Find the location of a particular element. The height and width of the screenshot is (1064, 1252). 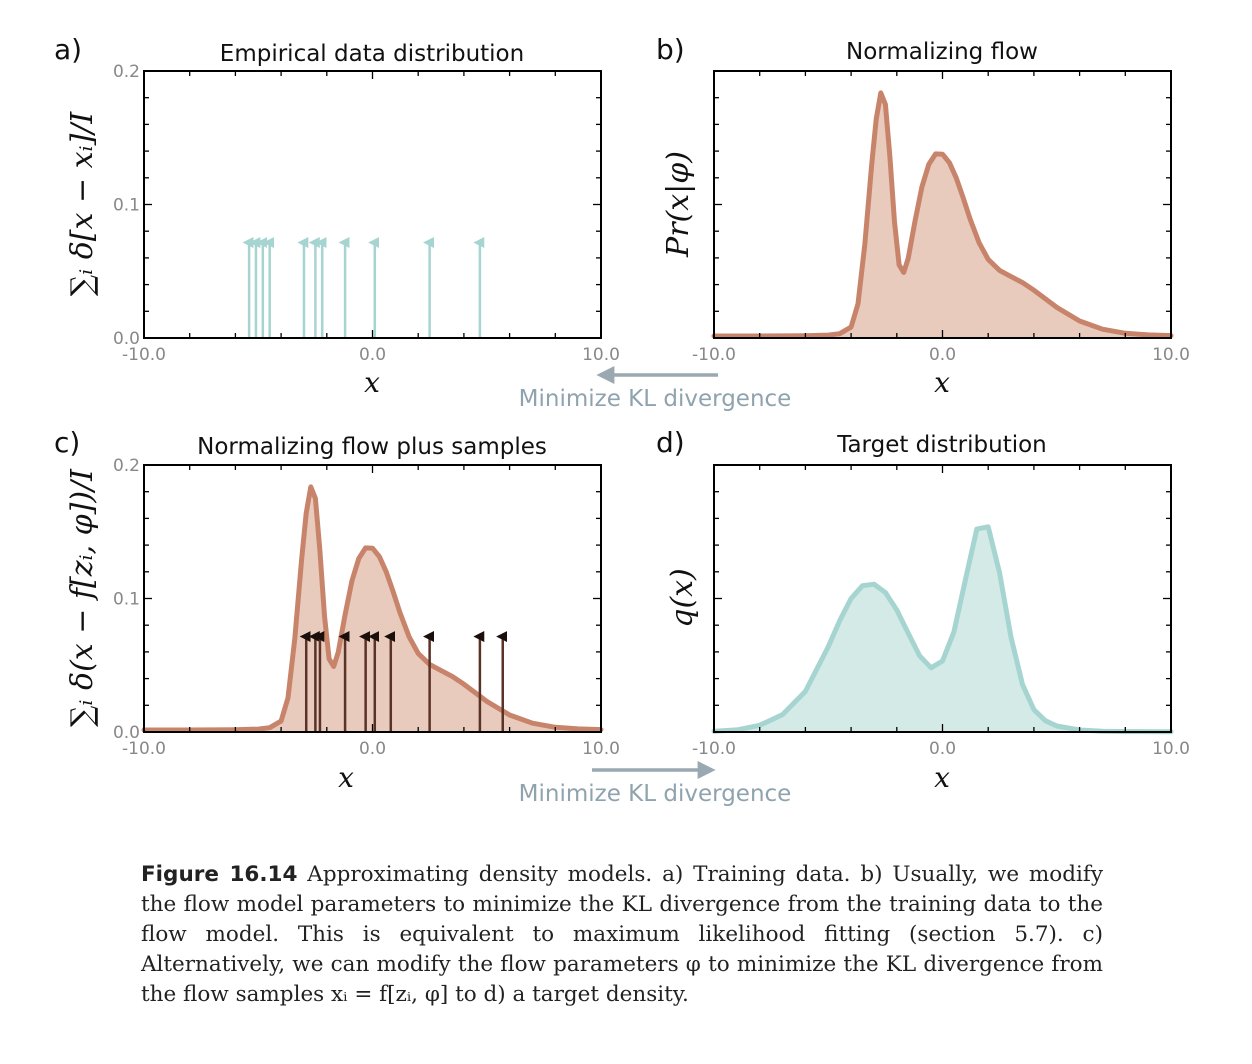

panel-d-x-tick-label: 0.0 is located at coordinates (942, 749).